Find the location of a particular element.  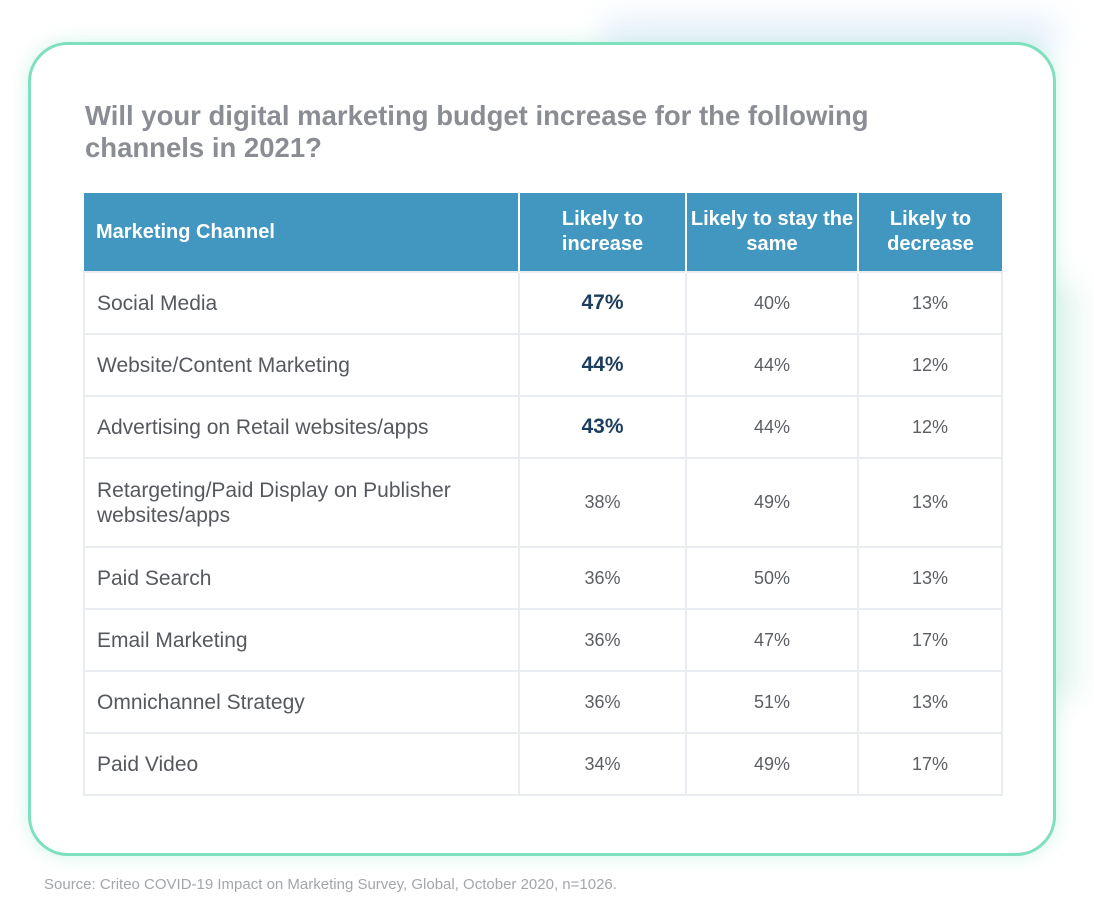

cell-increase: 47% is located at coordinates (602, 303).